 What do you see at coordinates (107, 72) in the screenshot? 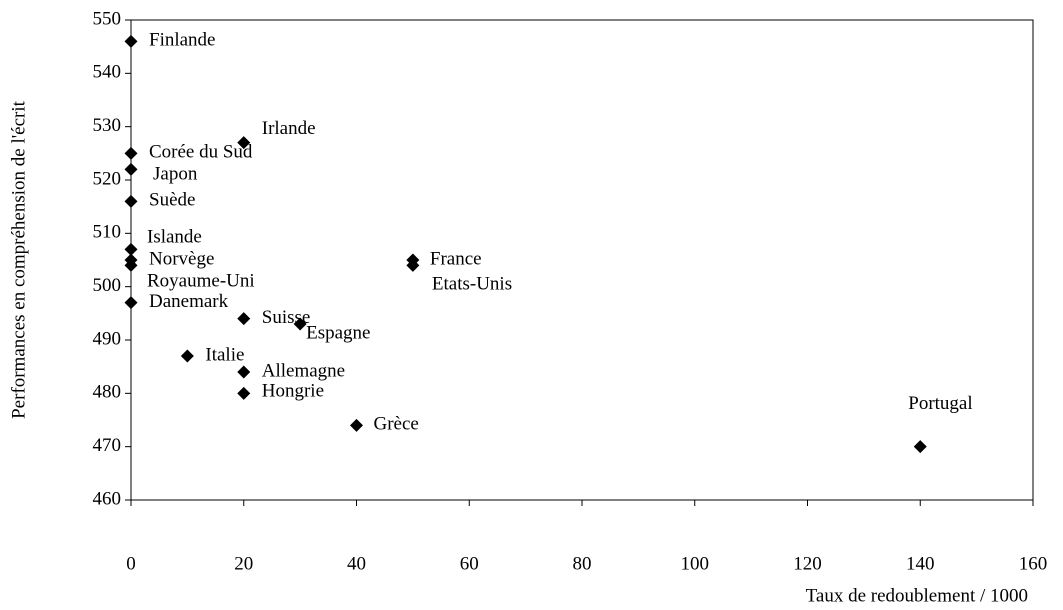
I see `y-tick-label: 540` at bounding box center [107, 72].